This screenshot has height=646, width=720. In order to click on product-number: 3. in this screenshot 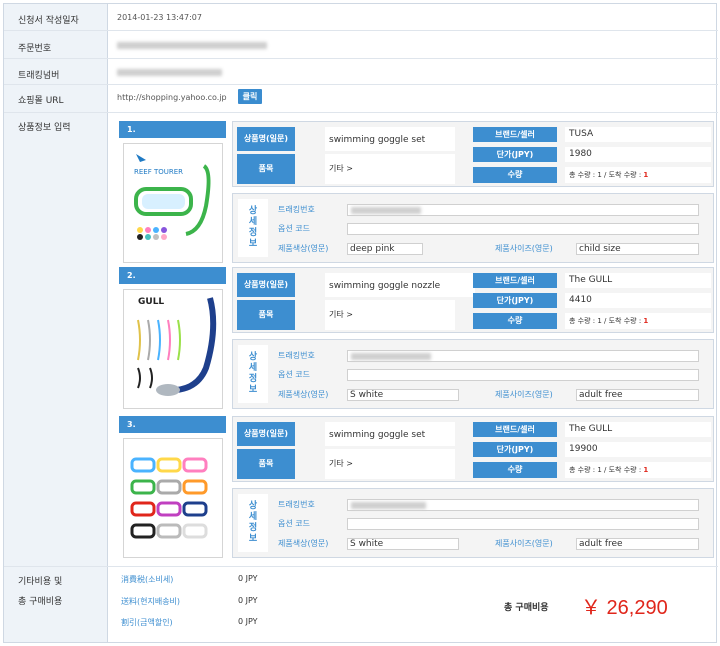, I will do `click(172, 424)`.